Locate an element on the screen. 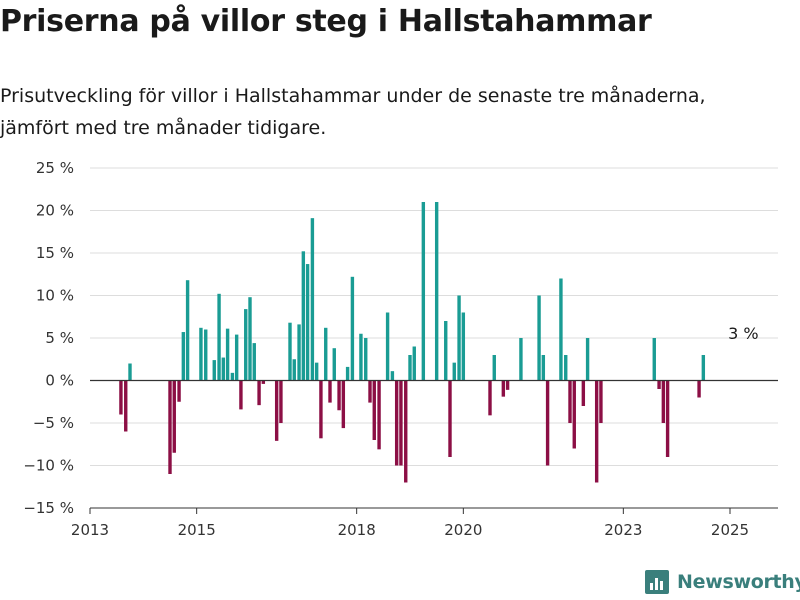 The height and width of the screenshot is (600, 800). y-tick-label: 5 % is located at coordinates (59, 338).